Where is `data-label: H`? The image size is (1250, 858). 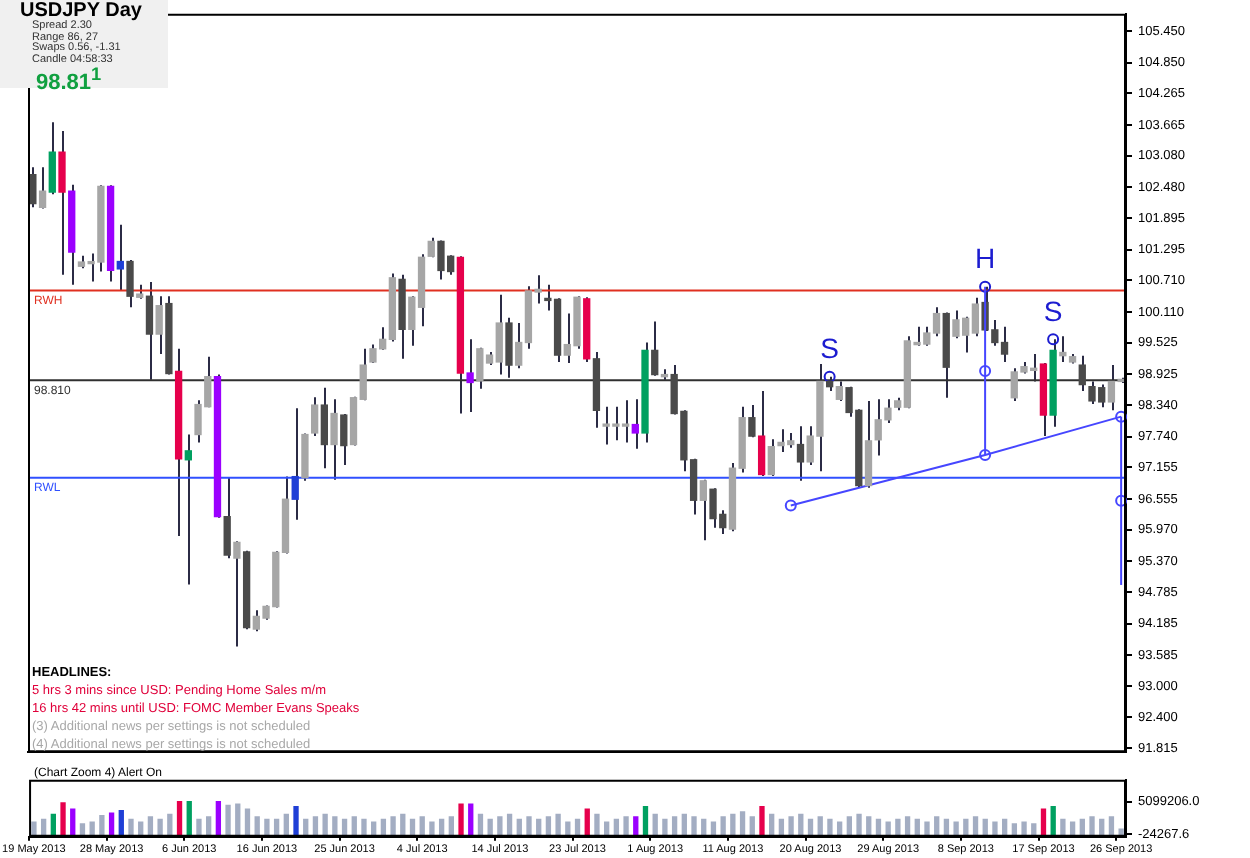
data-label: H is located at coordinates (985, 258).